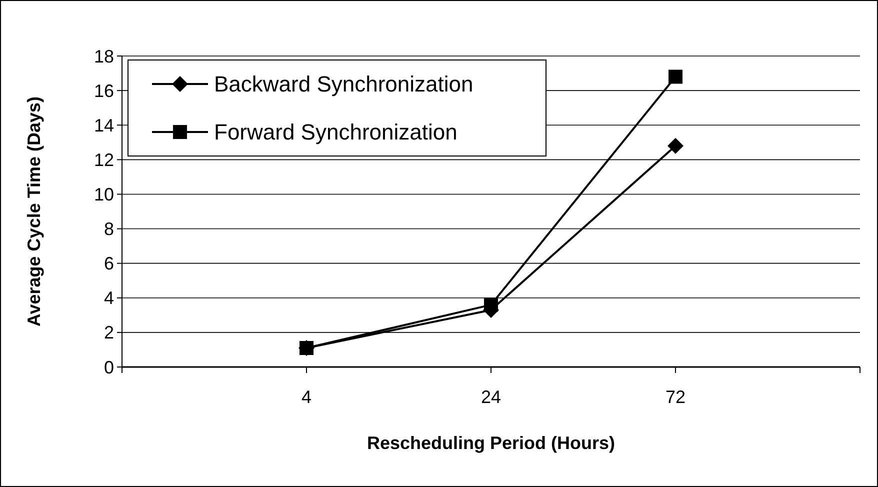  What do you see at coordinates (491, 397) in the screenshot?
I see `x-tick-label: 24` at bounding box center [491, 397].